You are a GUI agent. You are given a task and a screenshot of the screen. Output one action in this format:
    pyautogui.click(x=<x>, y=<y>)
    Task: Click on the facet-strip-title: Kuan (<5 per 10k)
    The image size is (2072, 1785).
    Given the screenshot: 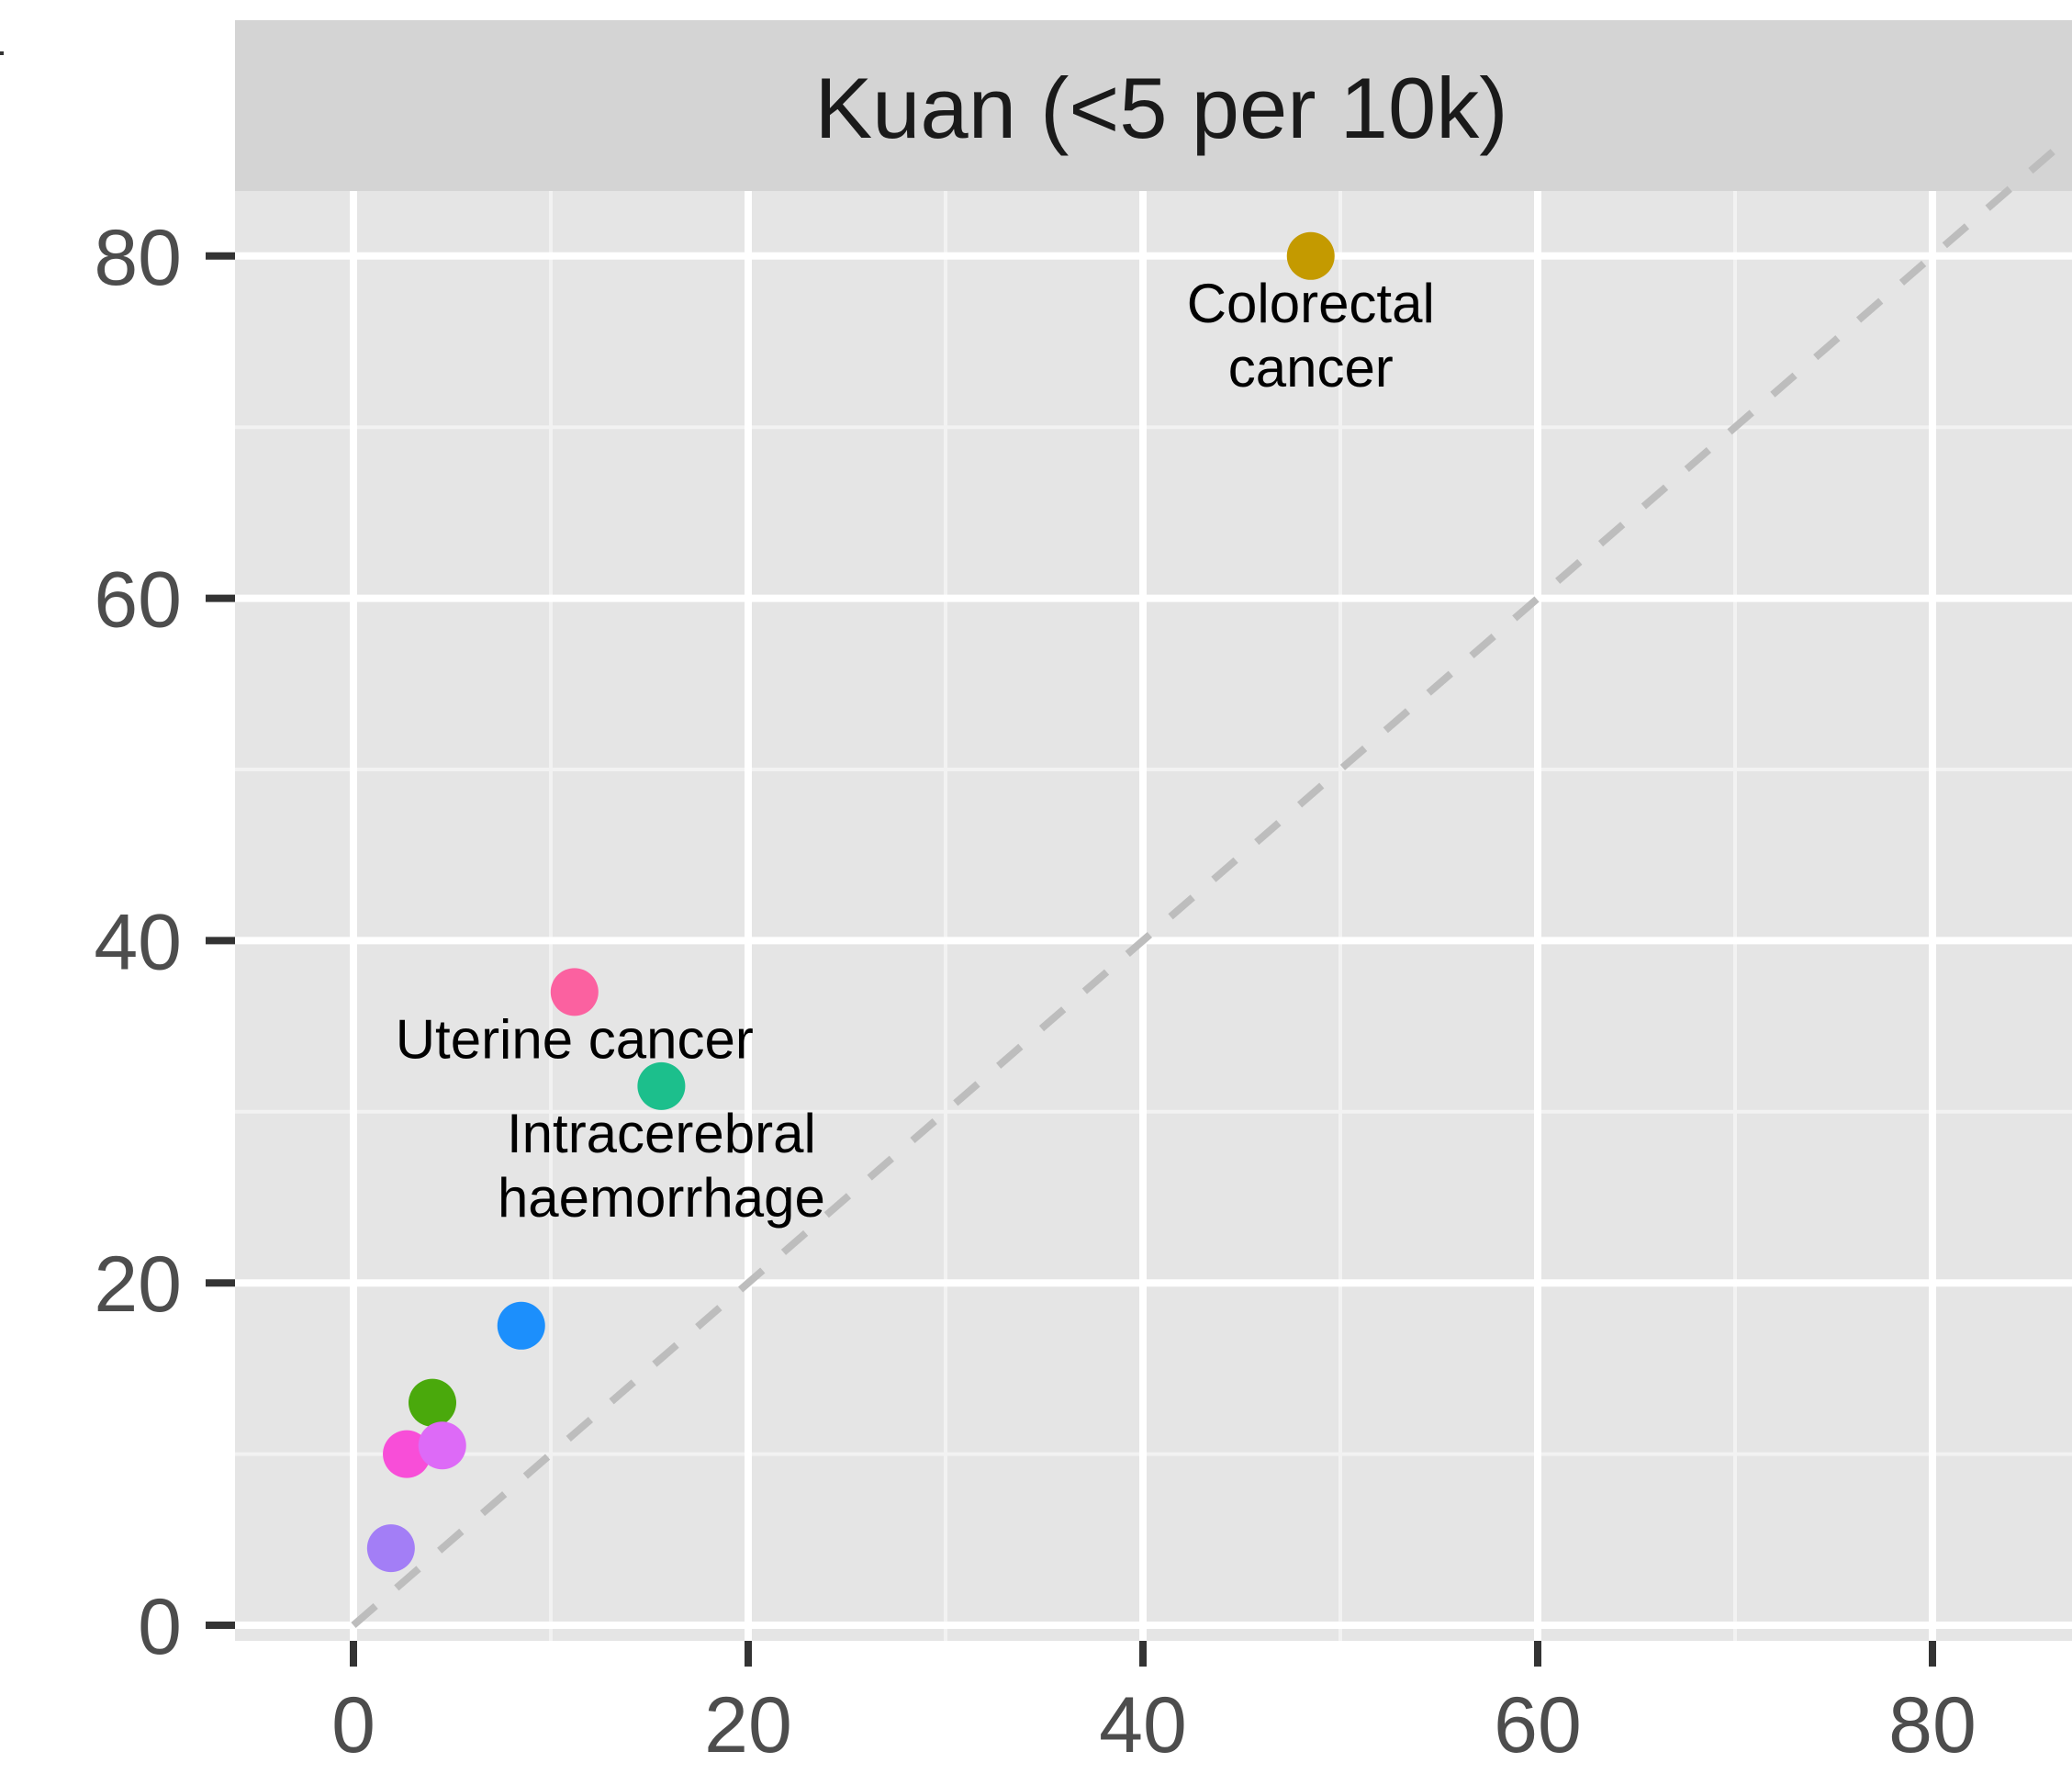 What is the action you would take?
    pyautogui.click(x=1160, y=108)
    